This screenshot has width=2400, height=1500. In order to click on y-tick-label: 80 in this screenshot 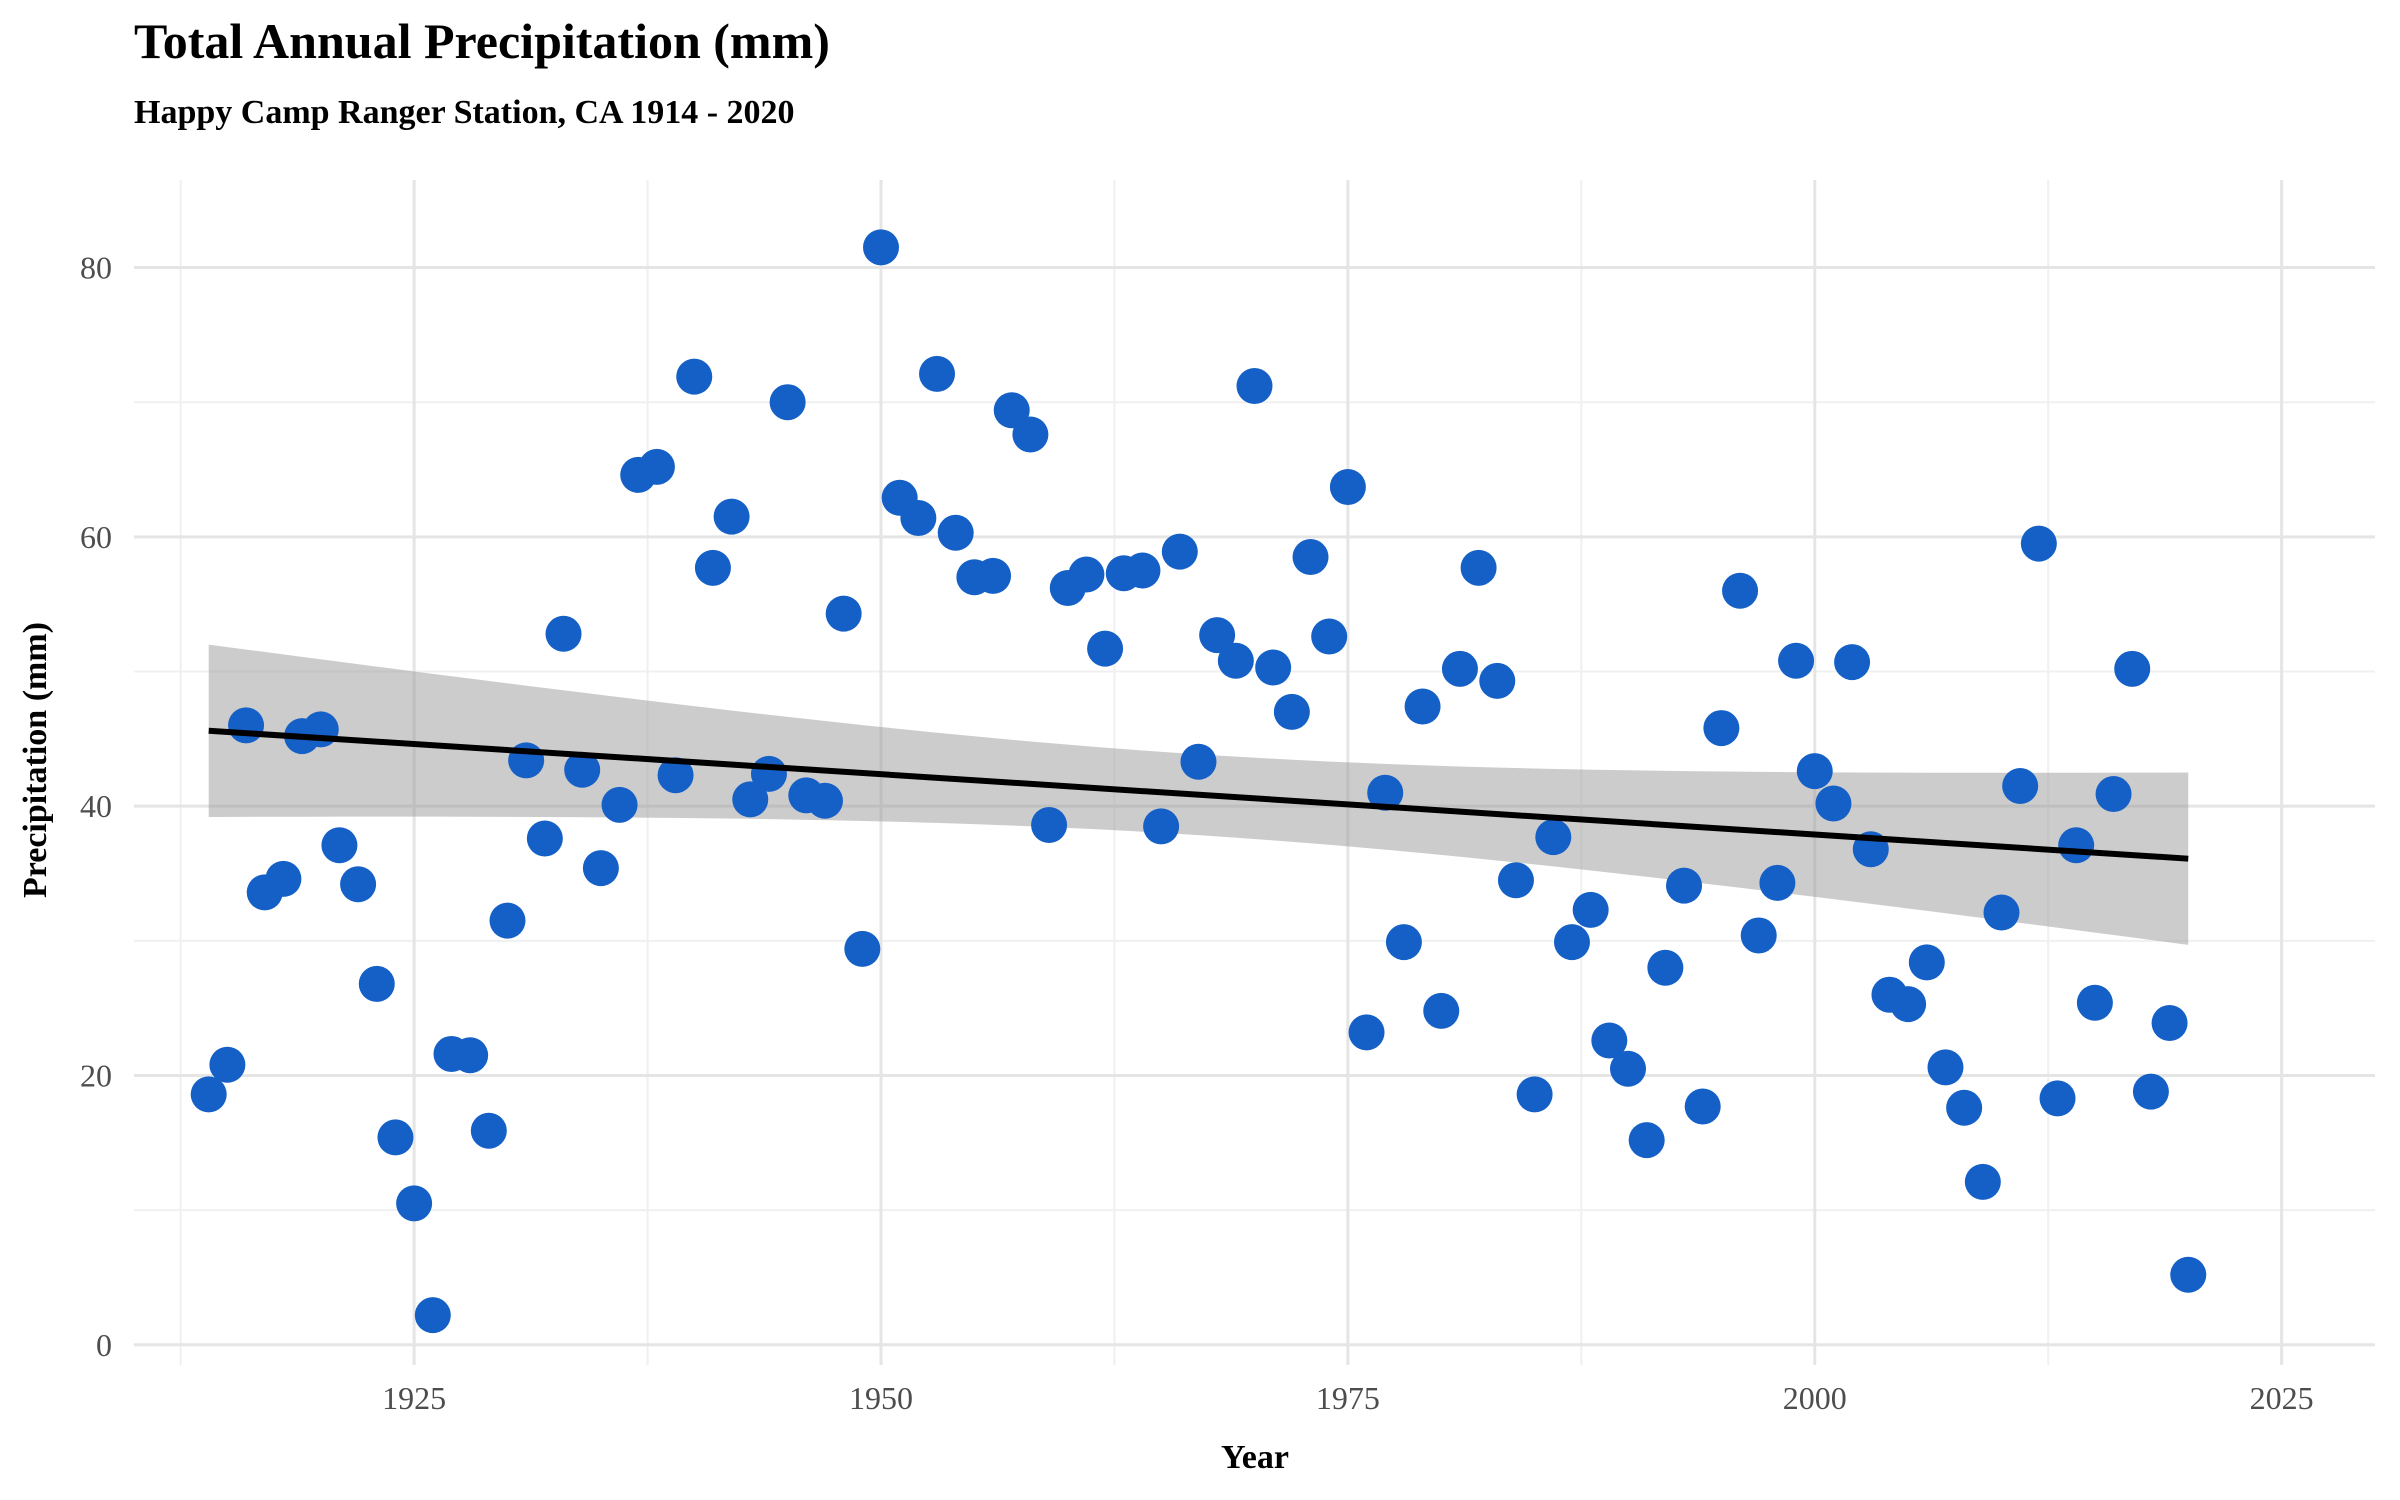, I will do `click(96, 268)`.